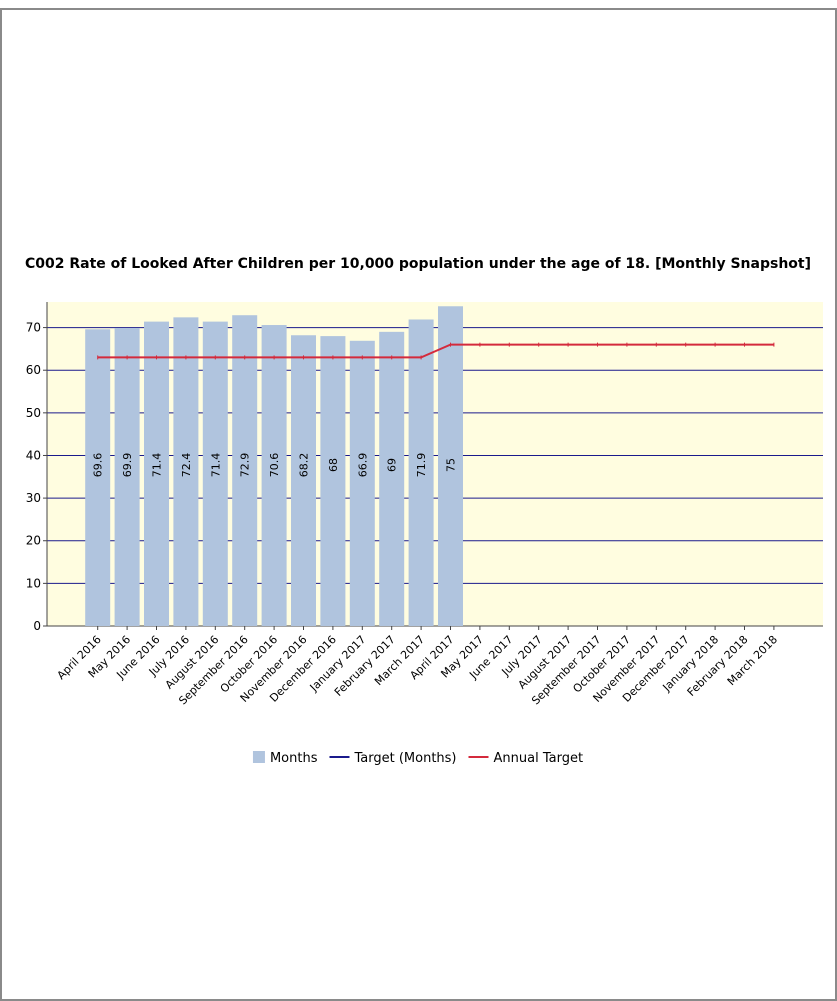 Image resolution: width=837 pixels, height=1001 pixels. I want to click on y-tick-label: 20, so click(33, 541).